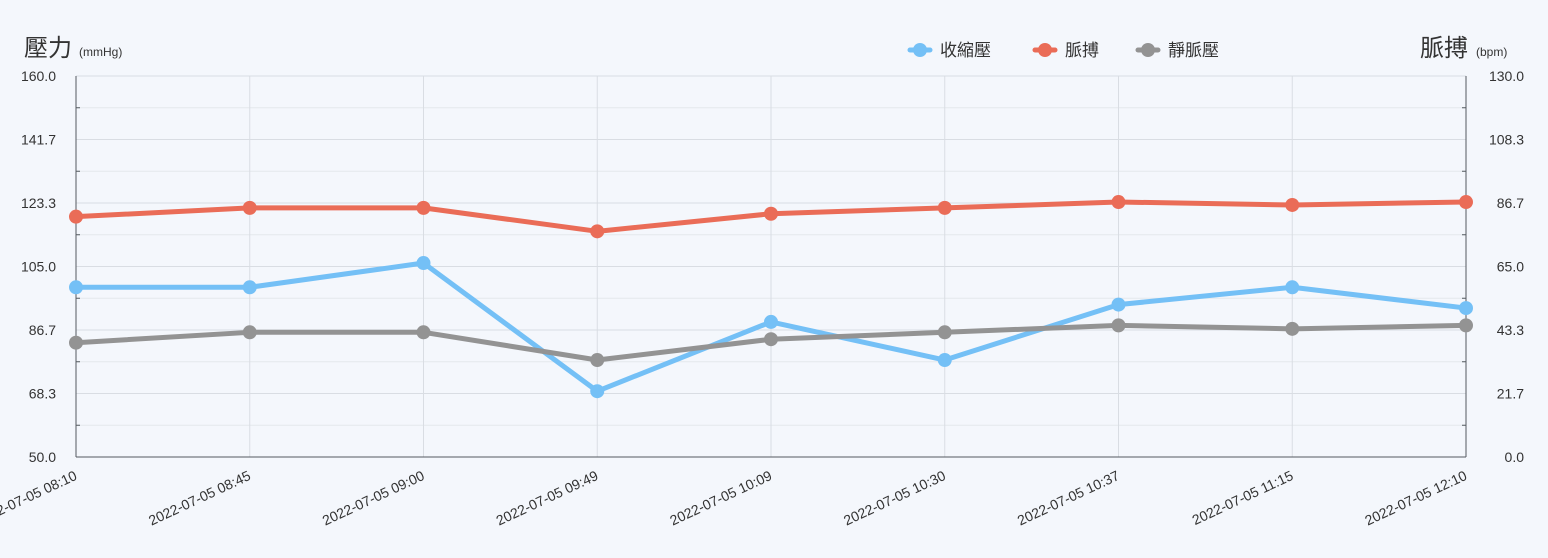 The width and height of the screenshot is (1548, 558). Describe the element at coordinates (1510, 267) in the screenshot. I see `right-tick-label: 65.0` at that location.